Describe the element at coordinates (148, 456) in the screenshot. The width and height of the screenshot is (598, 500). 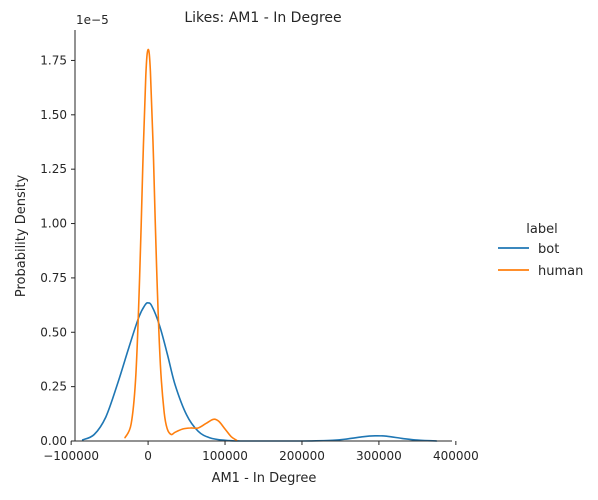
I see `x-tick-label: 0` at that location.